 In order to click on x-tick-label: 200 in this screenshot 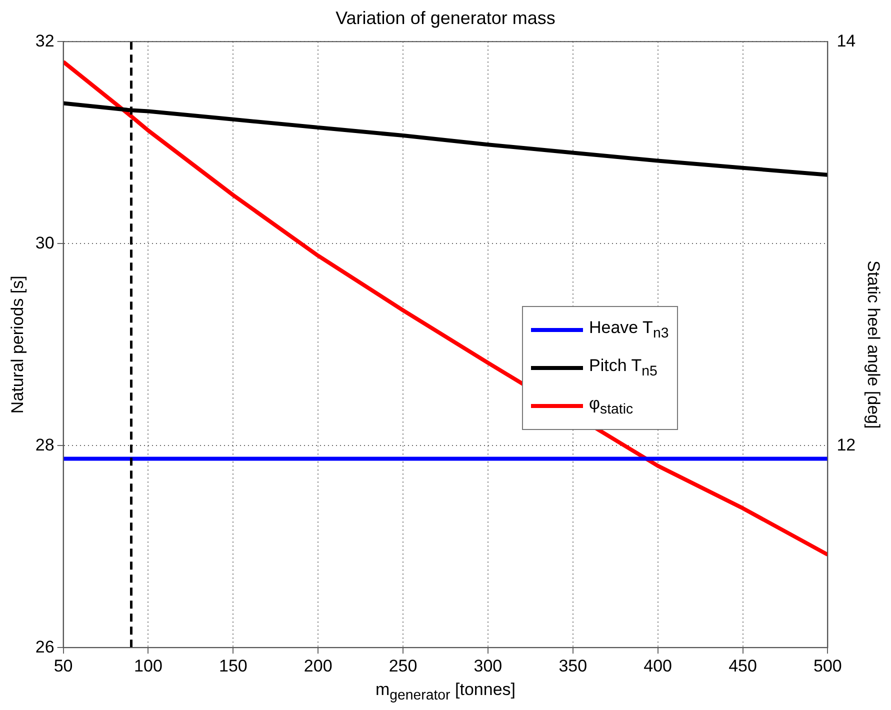, I will do `click(318, 666)`.